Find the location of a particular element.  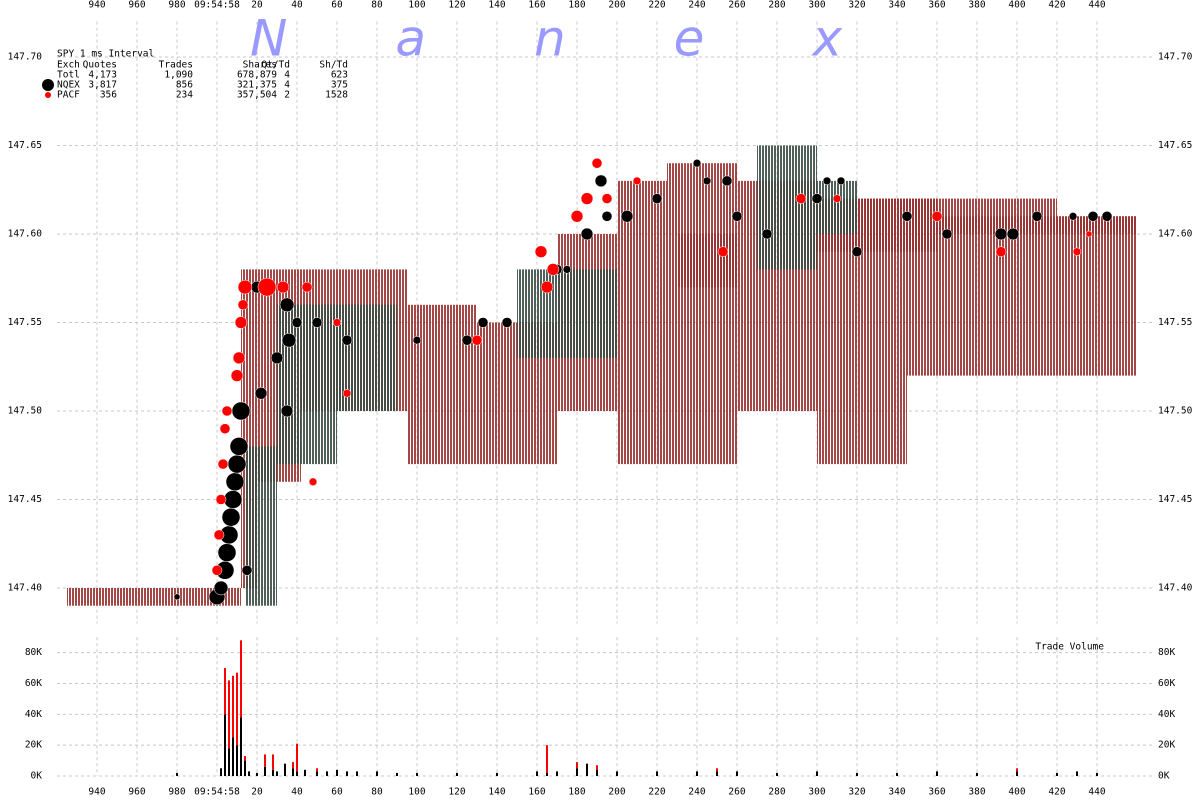

stats-cell: 3,817 is located at coordinates (102, 85).